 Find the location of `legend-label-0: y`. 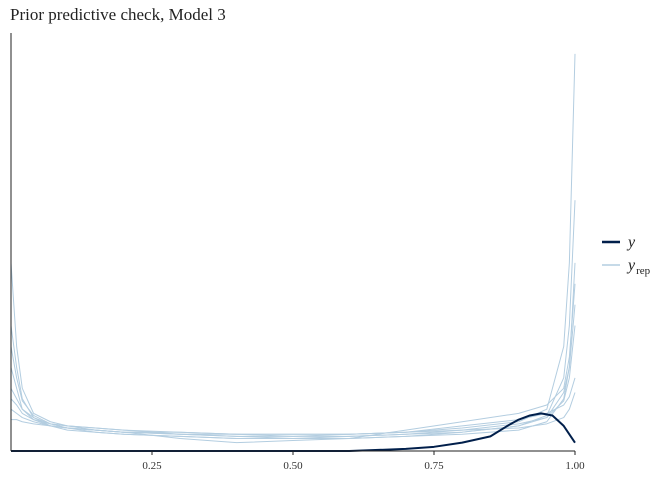

legend-label-0: y is located at coordinates (631, 242).